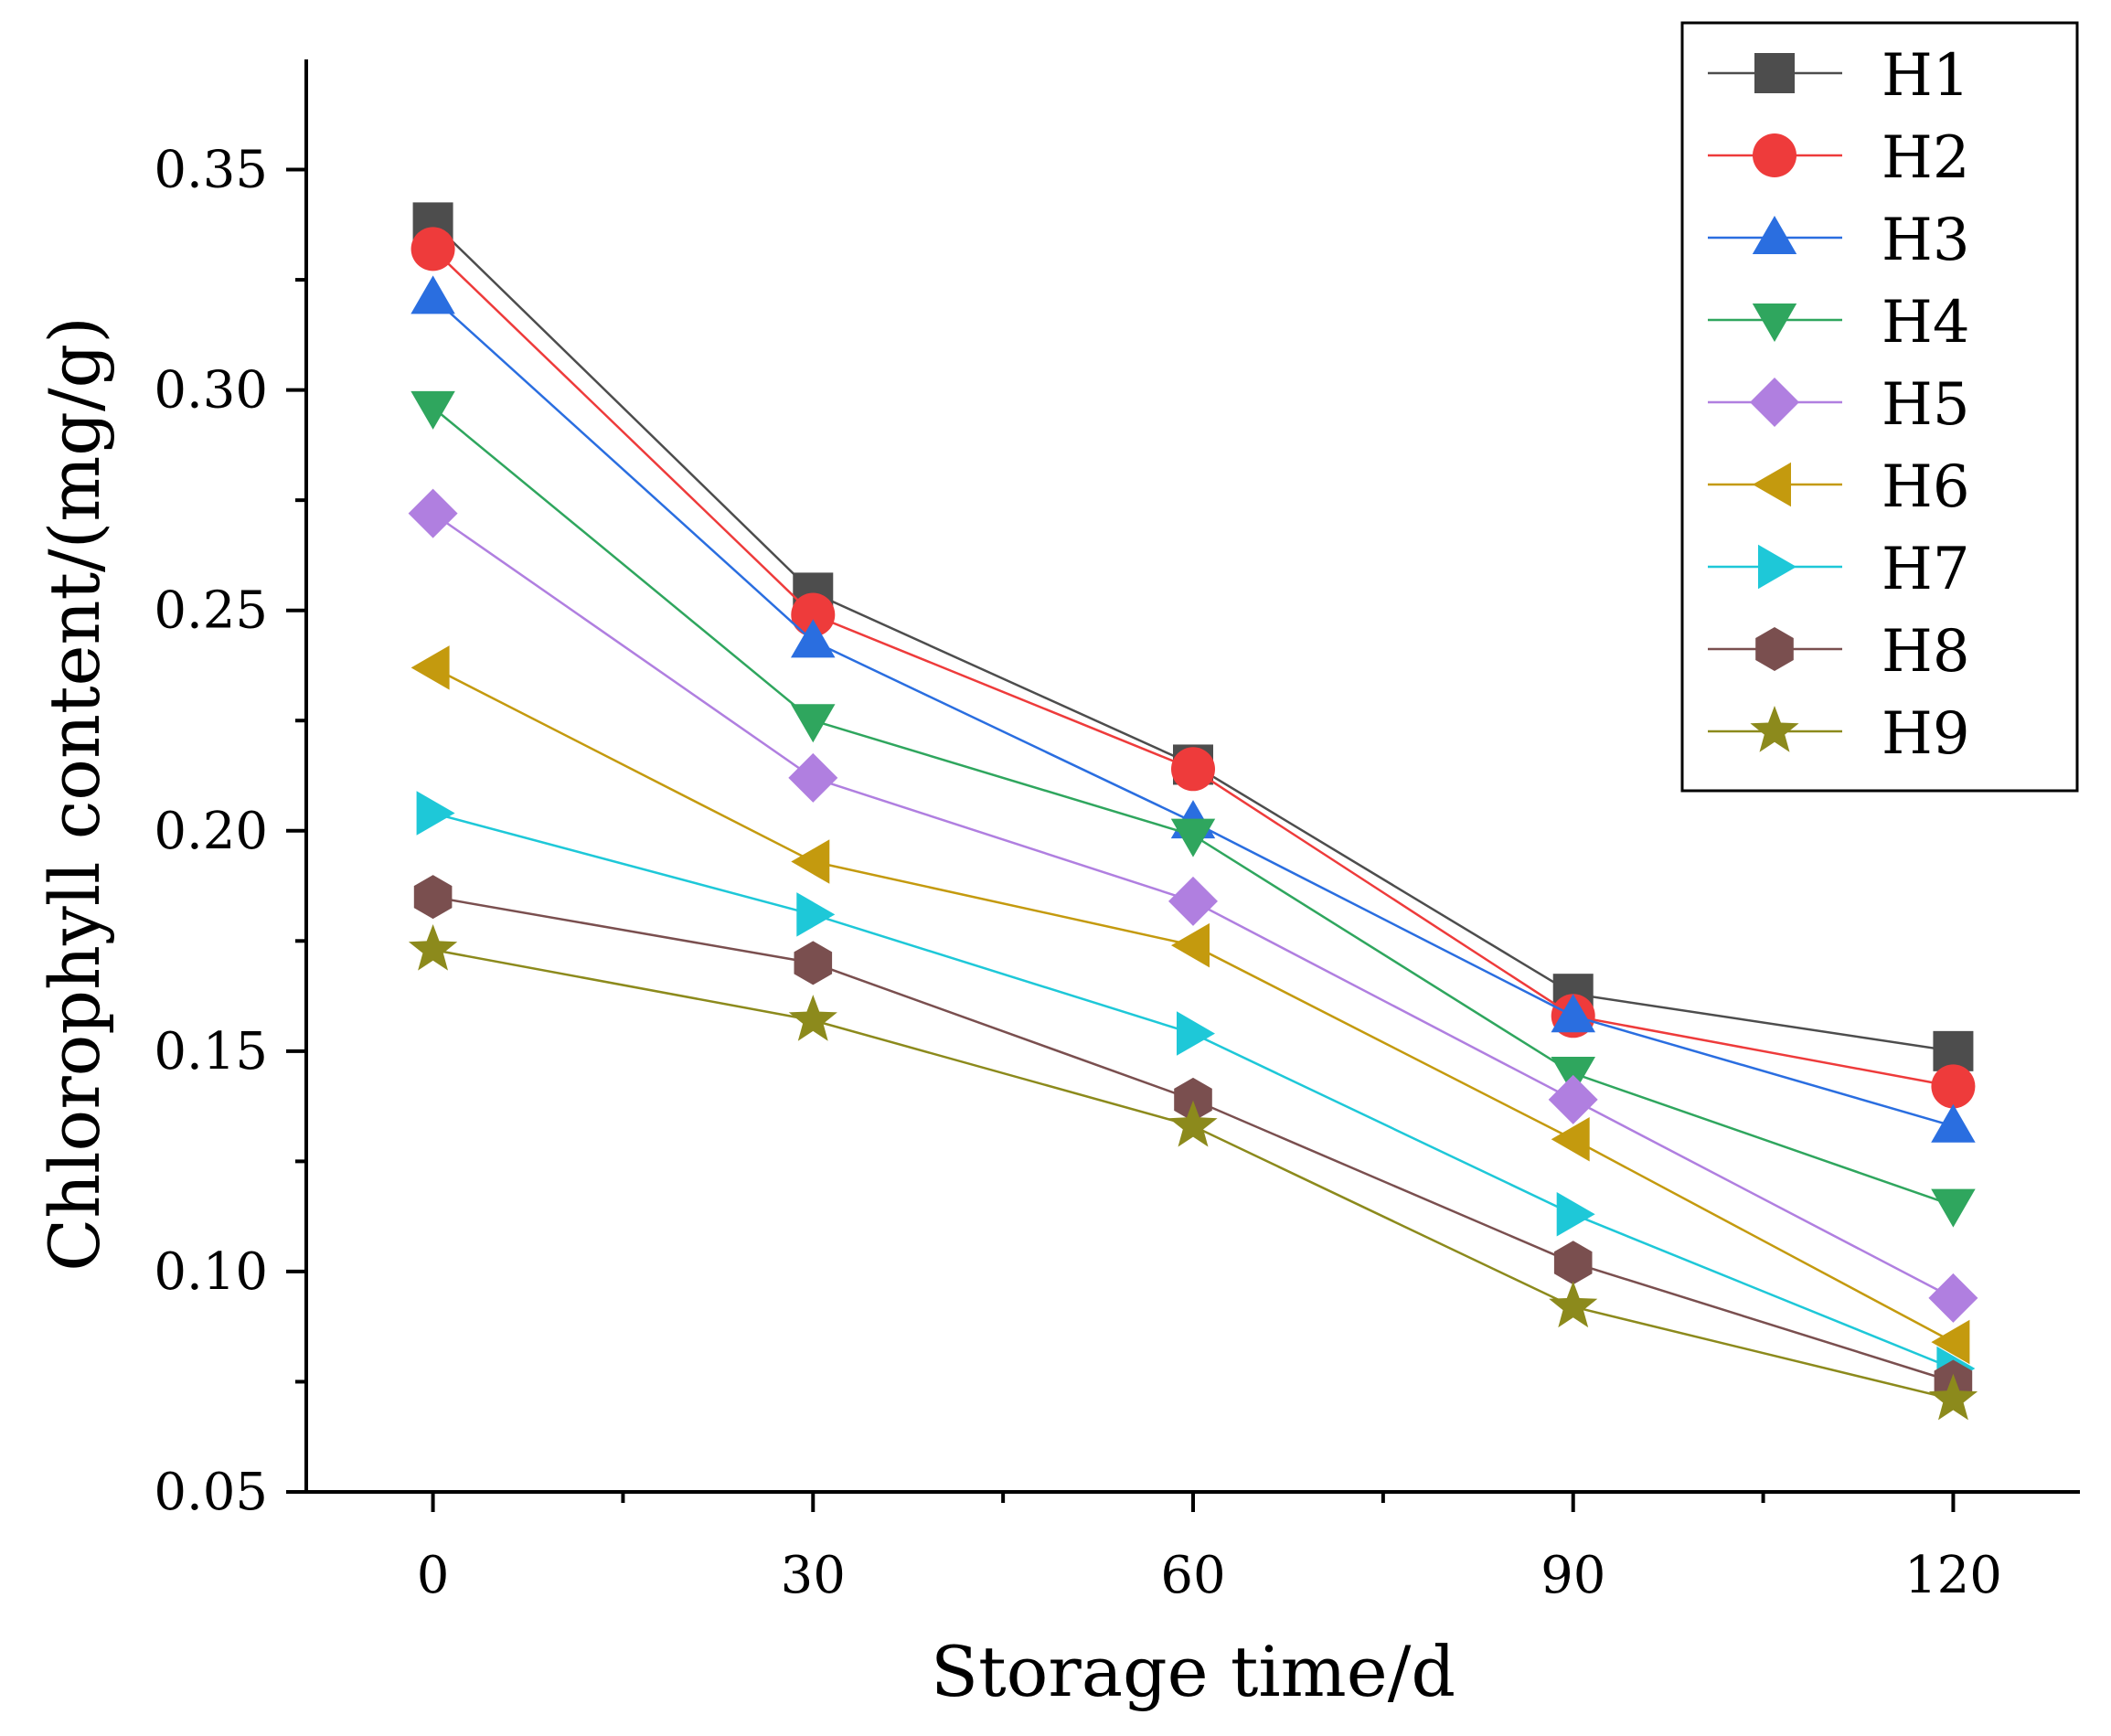 This screenshot has height=1736, width=2111. I want to click on legend-item-h1: H1, so click(1839, 76).